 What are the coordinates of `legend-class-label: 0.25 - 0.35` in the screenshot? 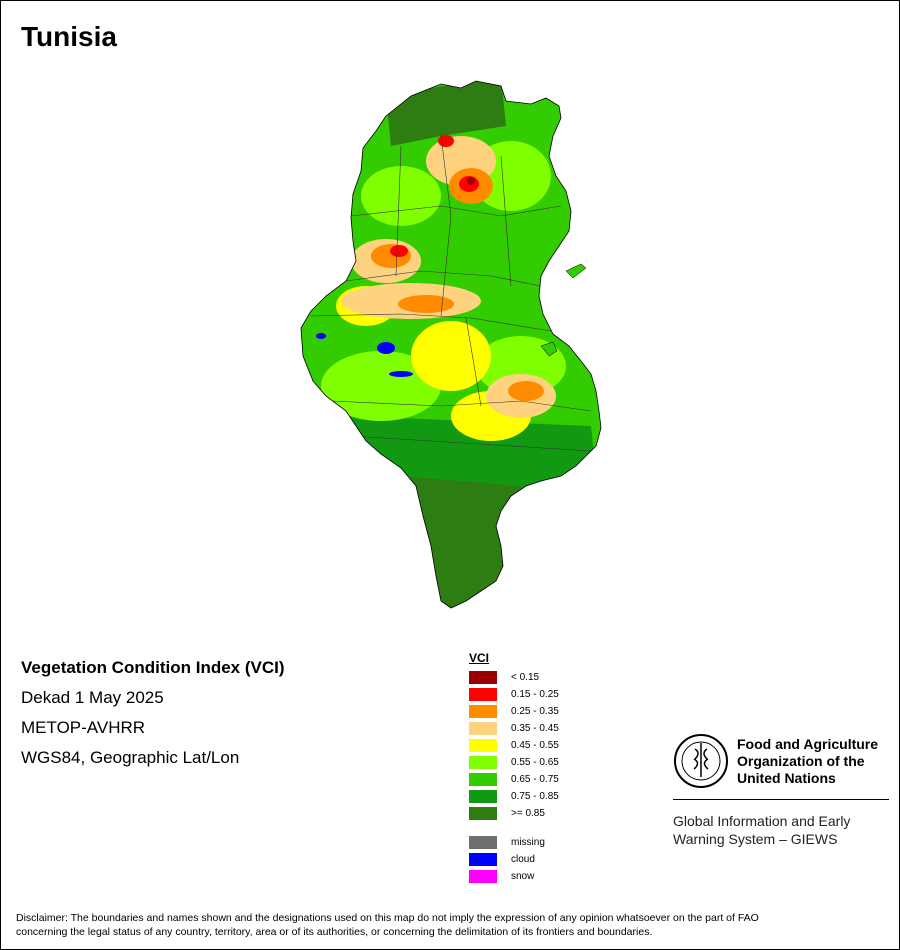 It's located at (535, 711).